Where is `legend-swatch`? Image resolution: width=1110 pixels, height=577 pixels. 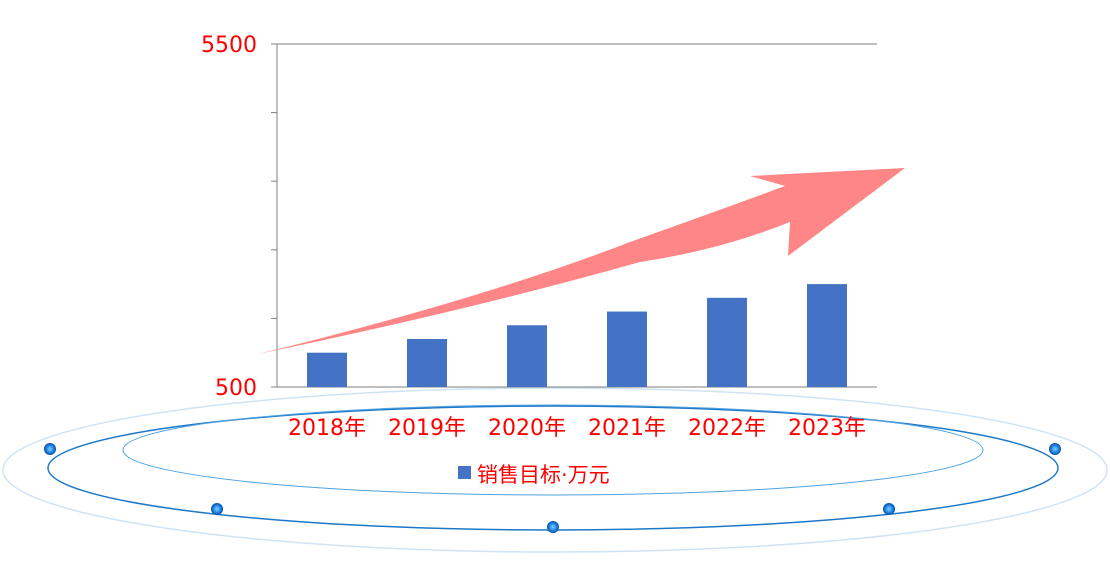 legend-swatch is located at coordinates (464, 472).